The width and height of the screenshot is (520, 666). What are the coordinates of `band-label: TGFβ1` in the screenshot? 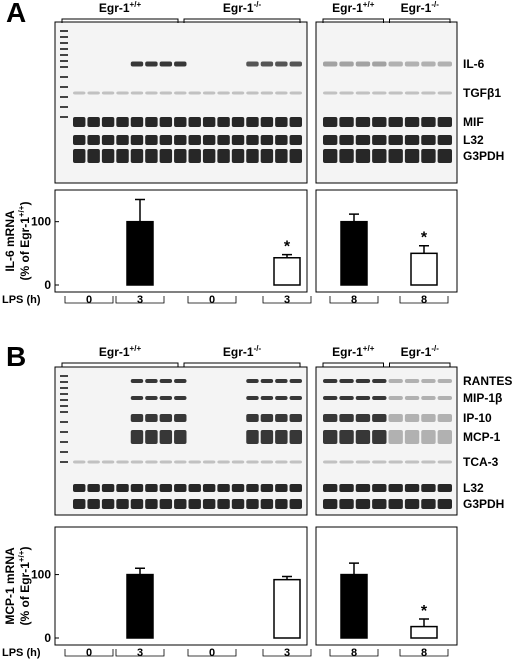 It's located at (482, 93).